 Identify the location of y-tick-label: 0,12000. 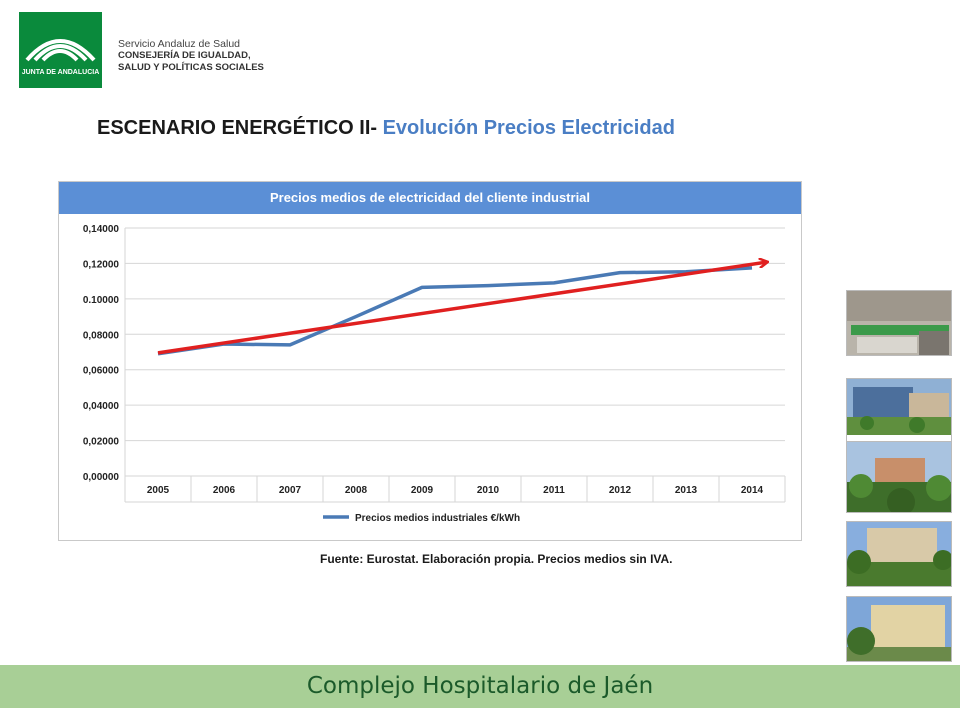
(101, 264).